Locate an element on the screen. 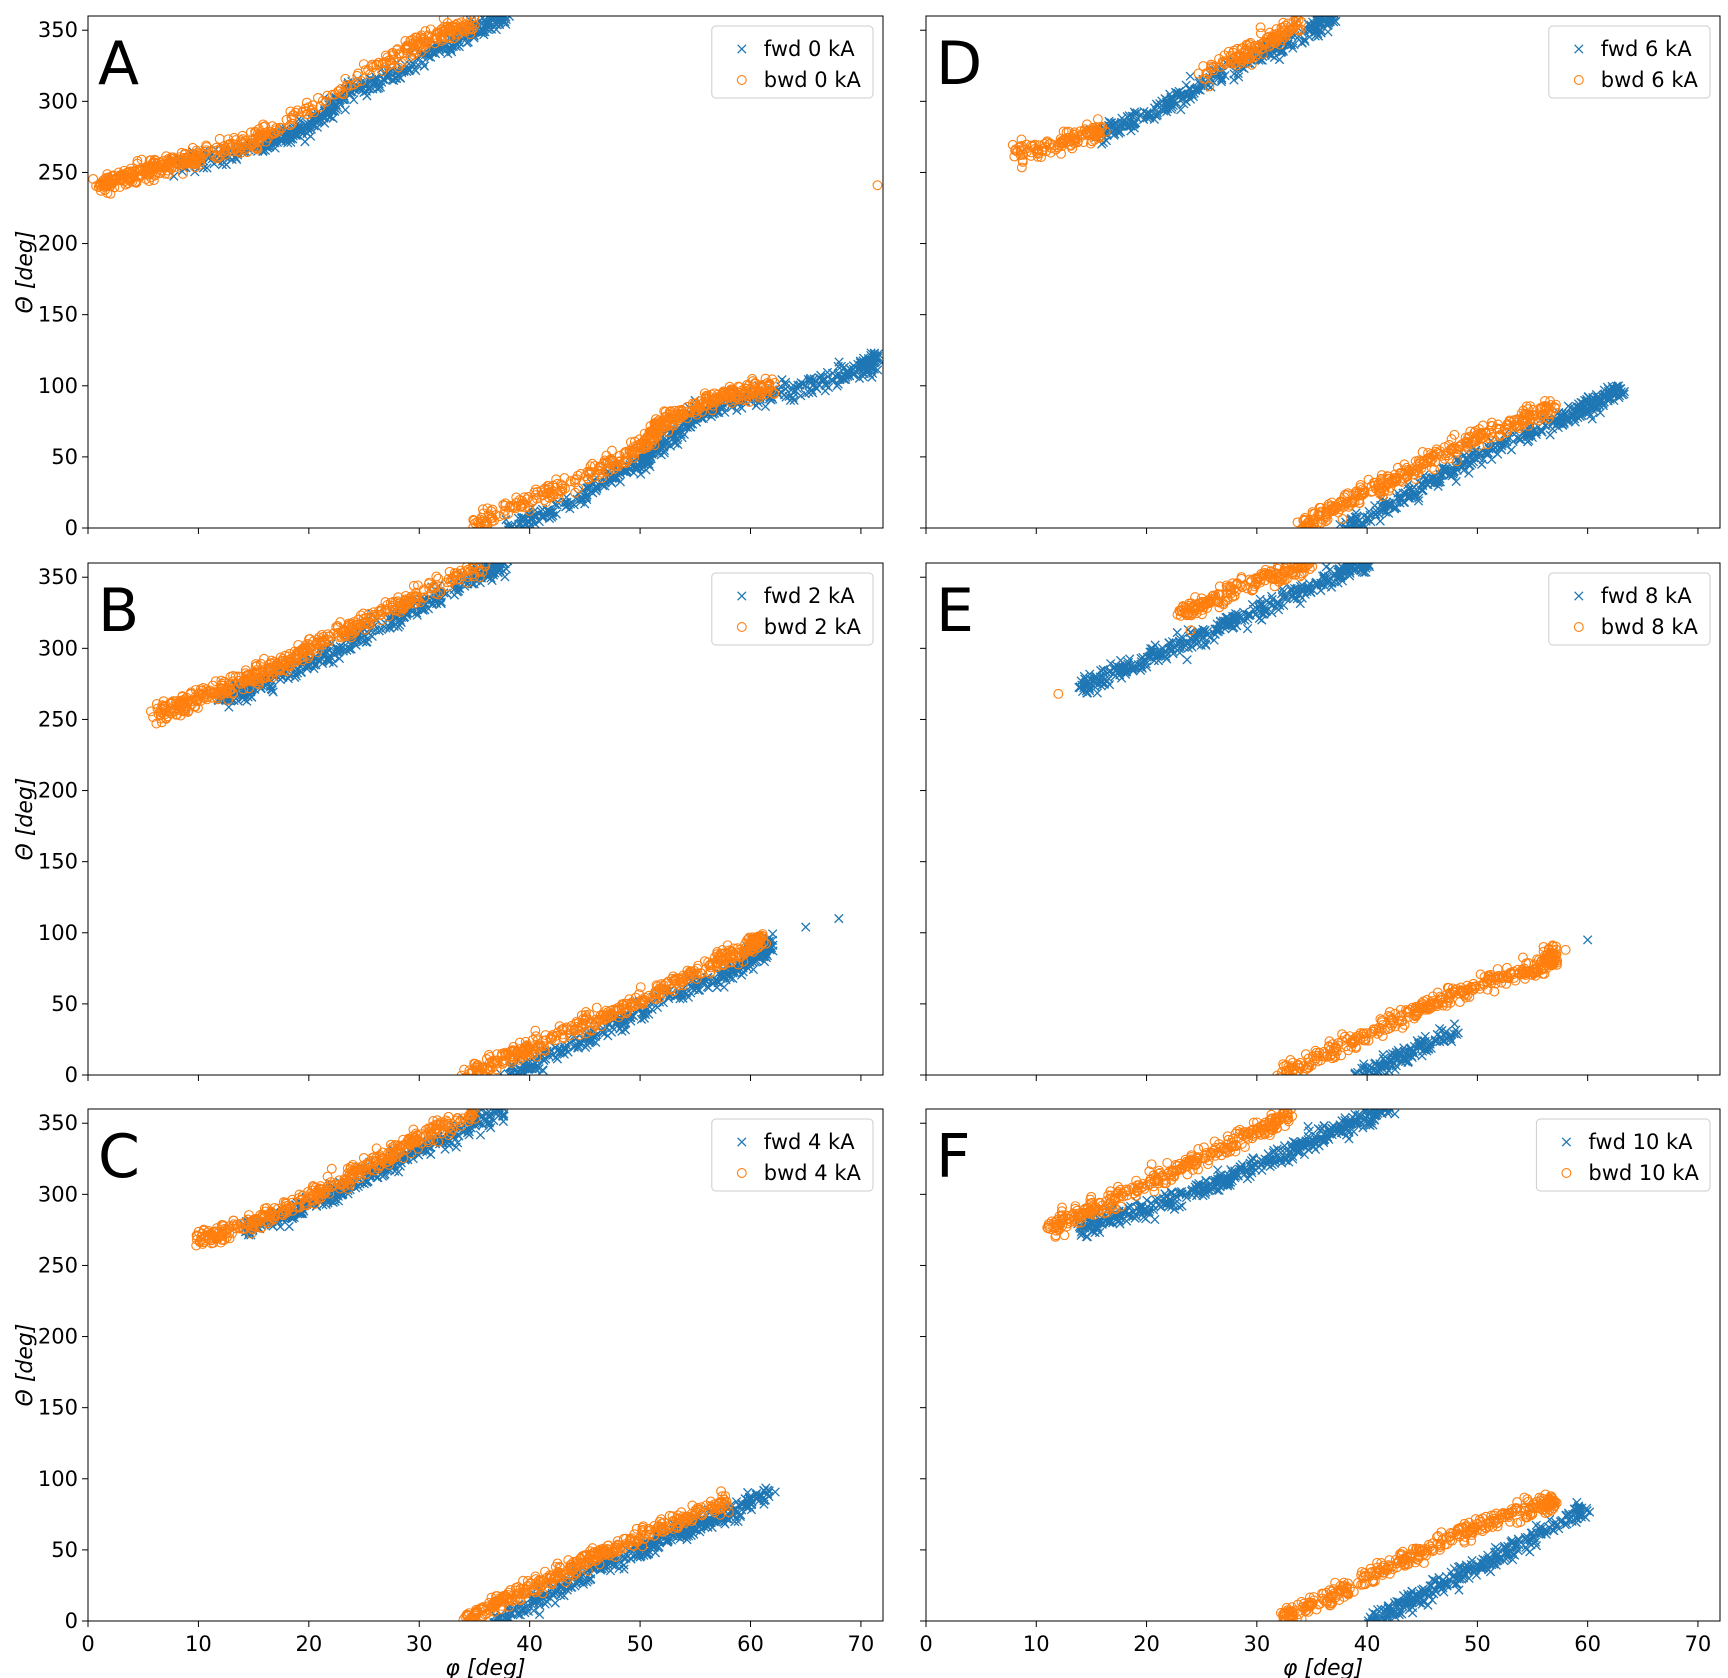  scatter-points is located at coordinates (494, 825).